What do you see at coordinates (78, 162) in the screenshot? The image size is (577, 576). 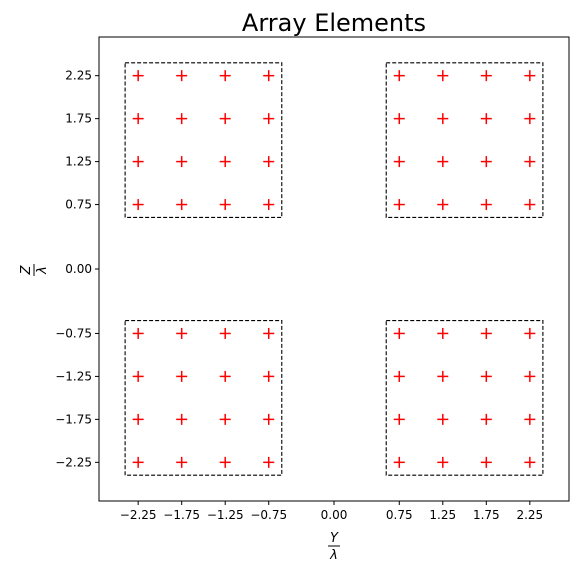 I see `y-tick-label: 1.25` at bounding box center [78, 162].